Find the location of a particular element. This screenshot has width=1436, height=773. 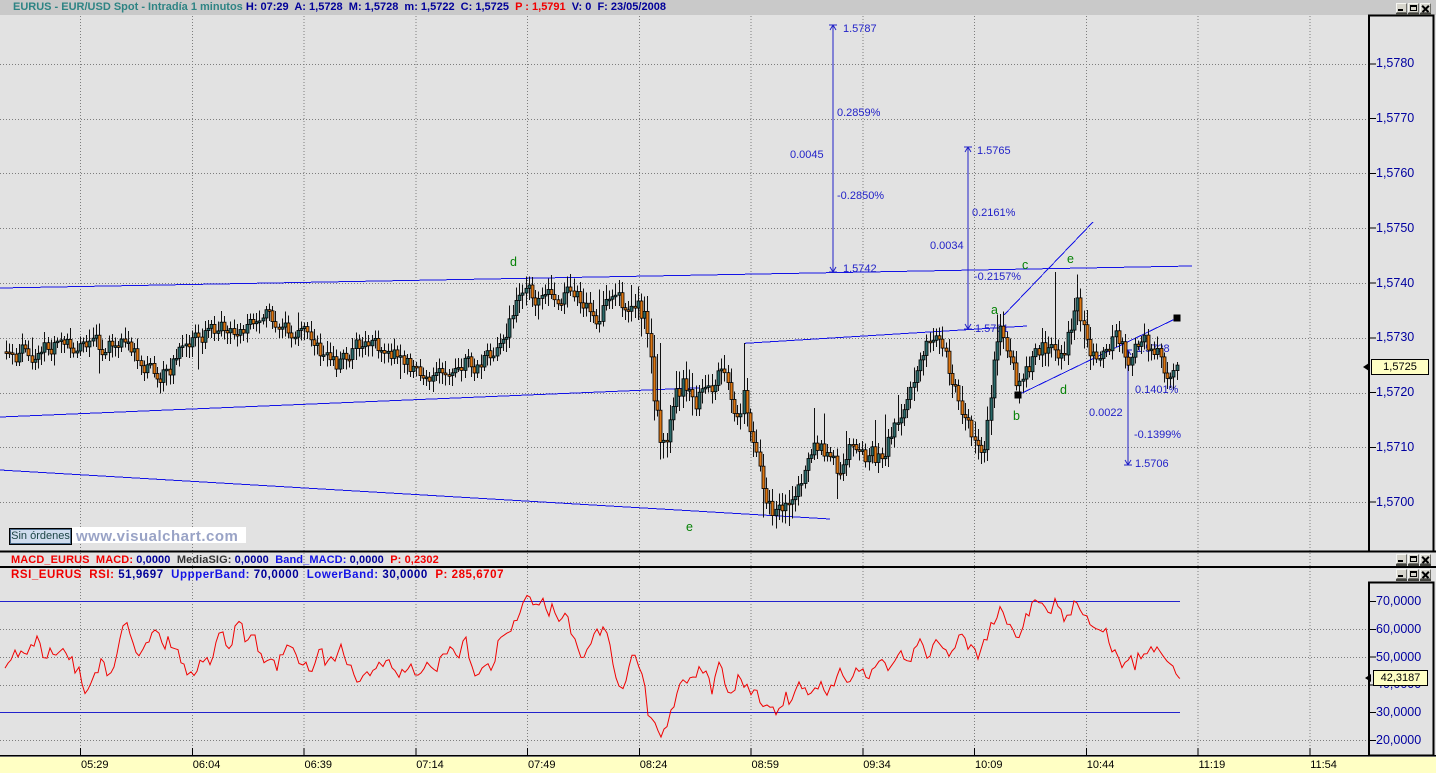

svg-text: c is located at coordinates (1025, 265).